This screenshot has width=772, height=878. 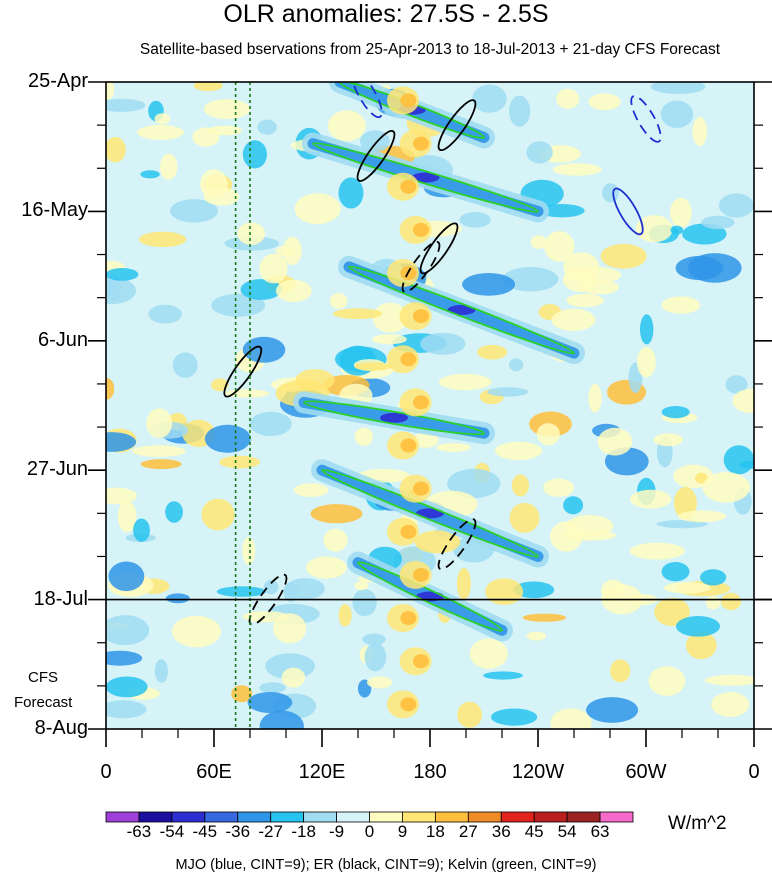 What do you see at coordinates (238, 831) in the screenshot?
I see `colorbar-tick-label: -36` at bounding box center [238, 831].